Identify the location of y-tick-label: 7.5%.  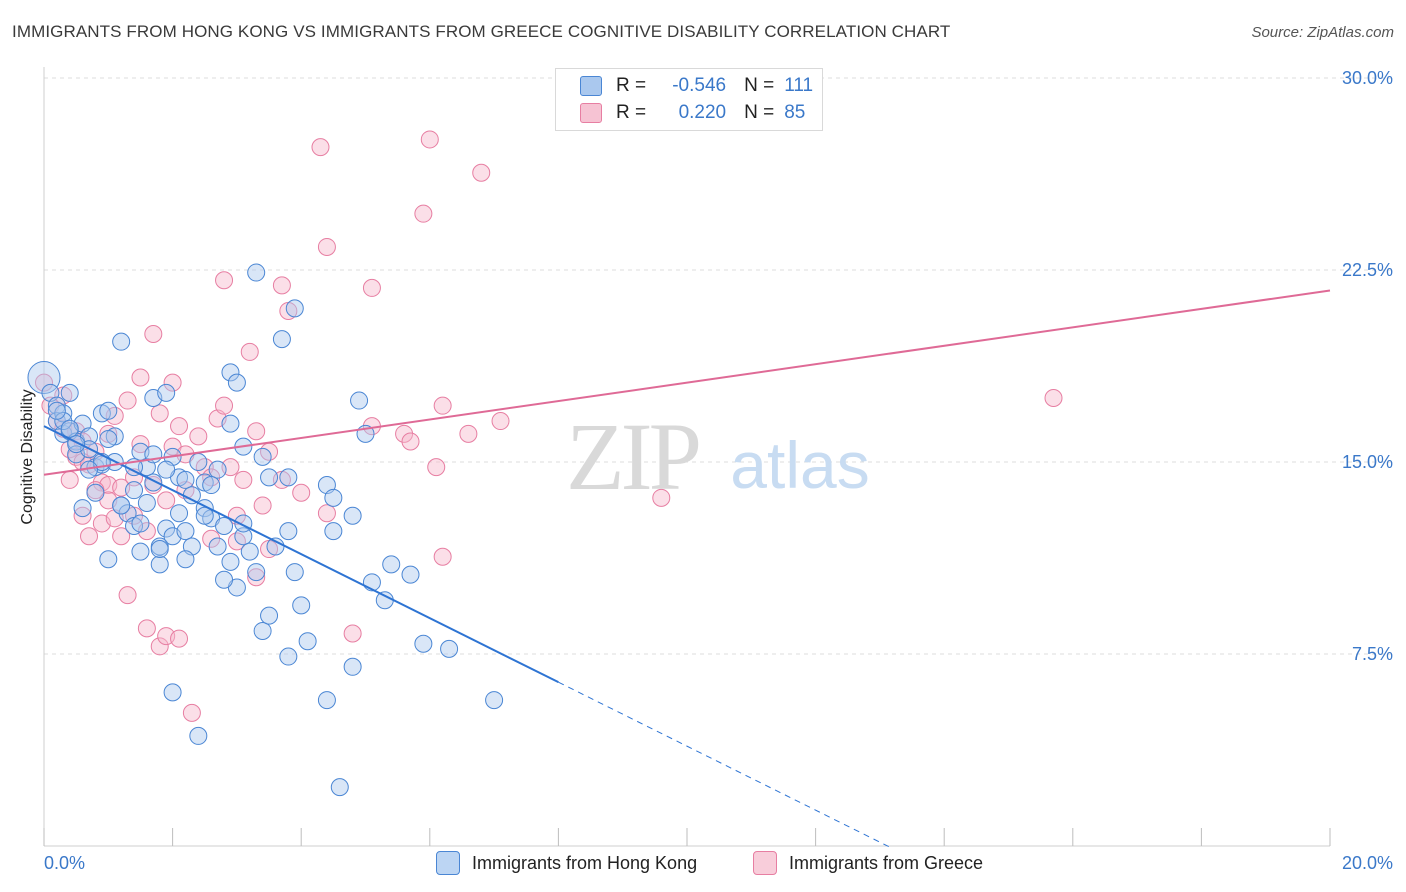
(1372, 654).